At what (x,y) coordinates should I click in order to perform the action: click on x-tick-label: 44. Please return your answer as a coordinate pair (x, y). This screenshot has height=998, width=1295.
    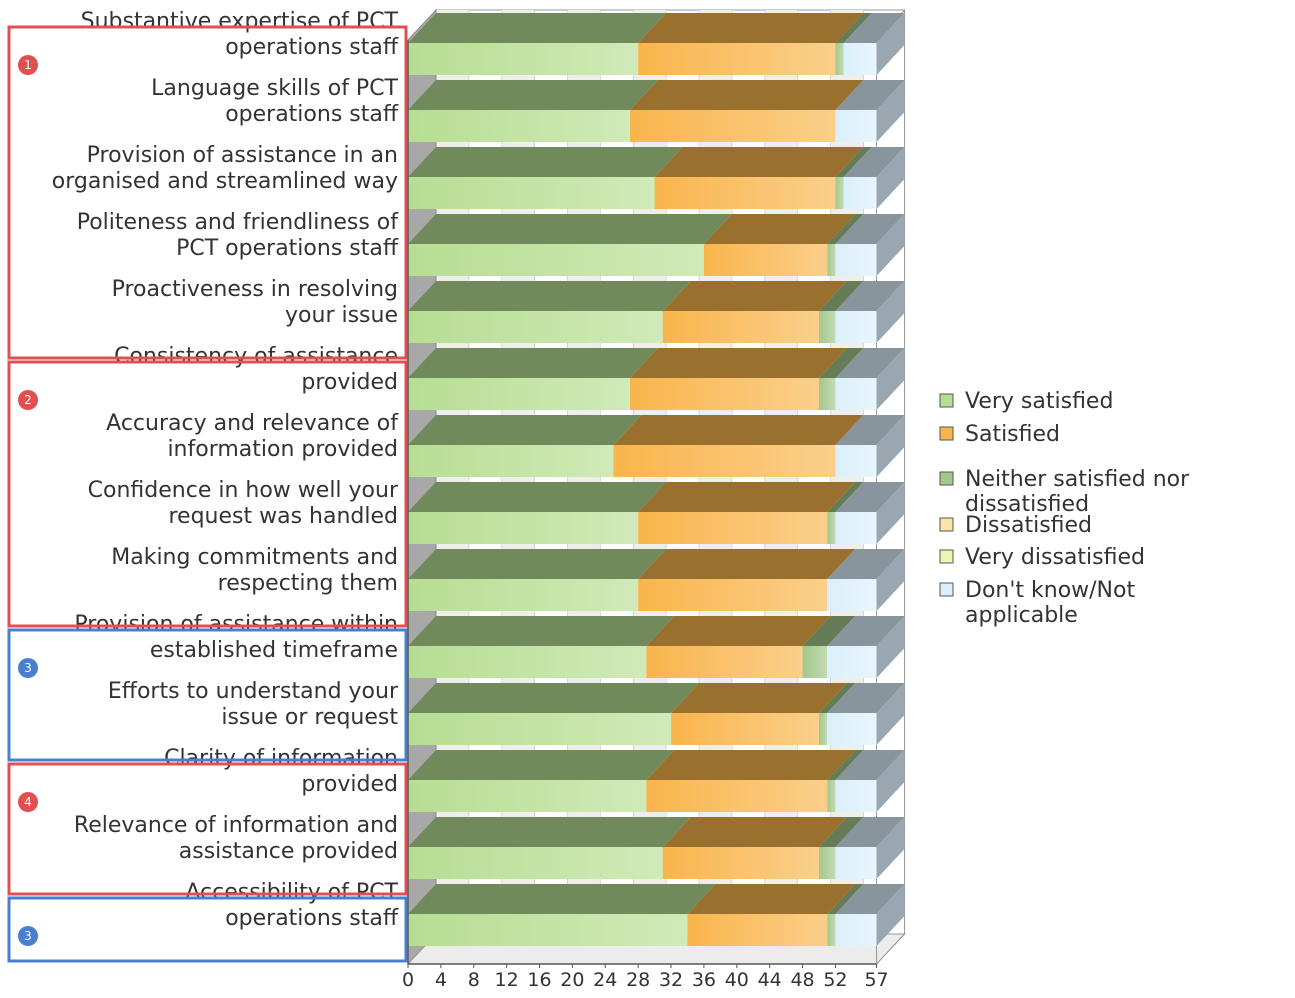
    Looking at the image, I should click on (770, 980).